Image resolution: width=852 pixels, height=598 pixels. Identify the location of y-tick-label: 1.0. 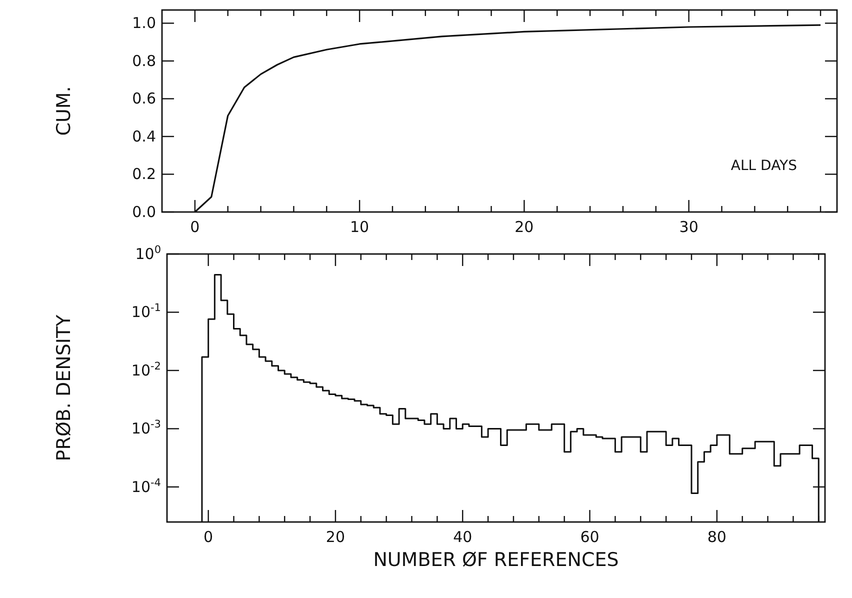
(144, 23).